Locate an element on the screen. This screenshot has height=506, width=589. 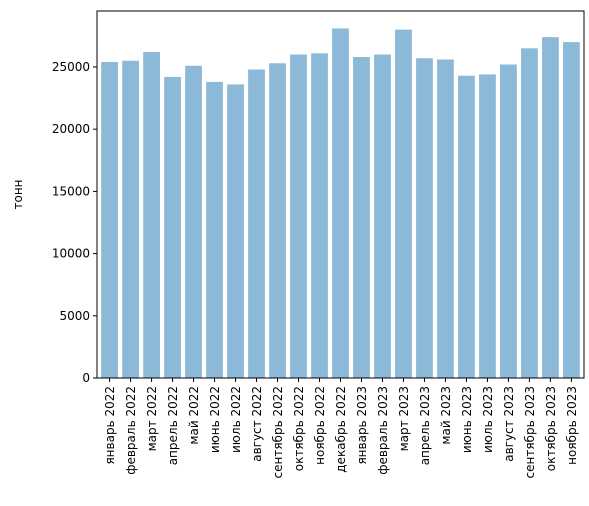
x-tick-label: ноябрь 2022 is located at coordinates (320, 425).